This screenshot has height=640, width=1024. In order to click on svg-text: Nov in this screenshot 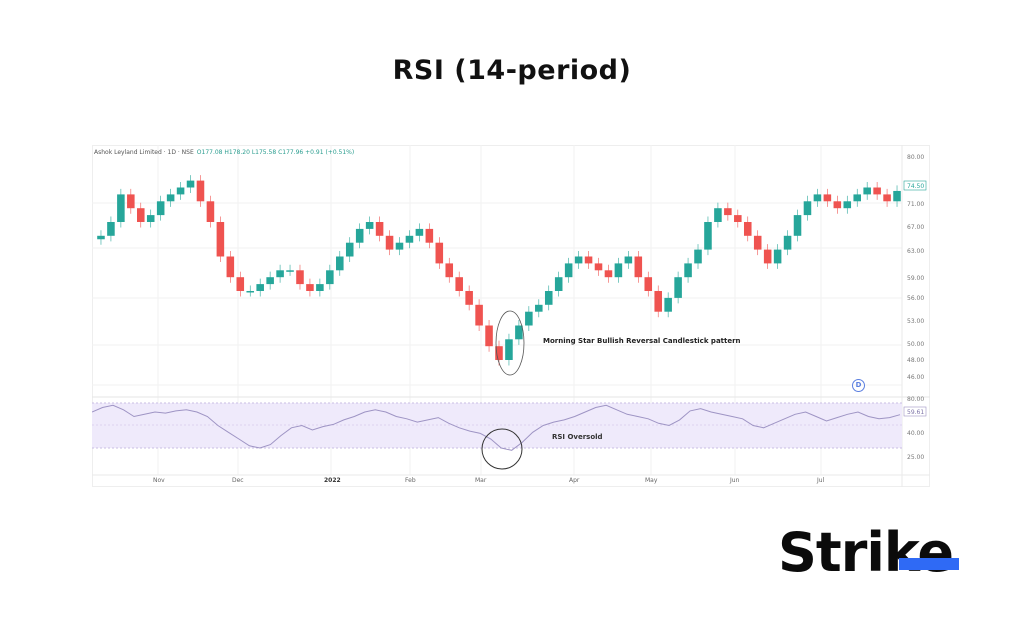, I will do `click(159, 480)`.